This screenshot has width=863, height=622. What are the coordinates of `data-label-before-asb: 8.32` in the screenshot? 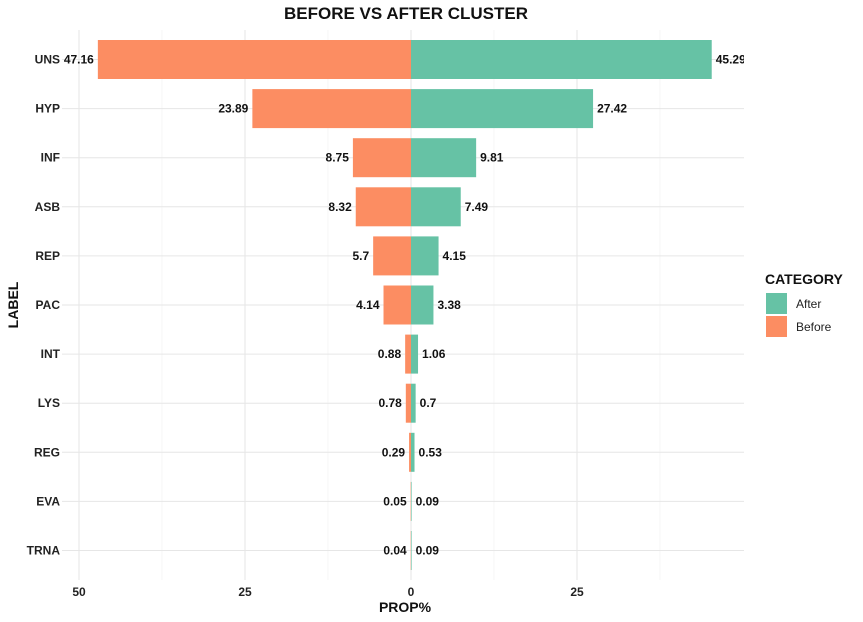 It's located at (340, 207).